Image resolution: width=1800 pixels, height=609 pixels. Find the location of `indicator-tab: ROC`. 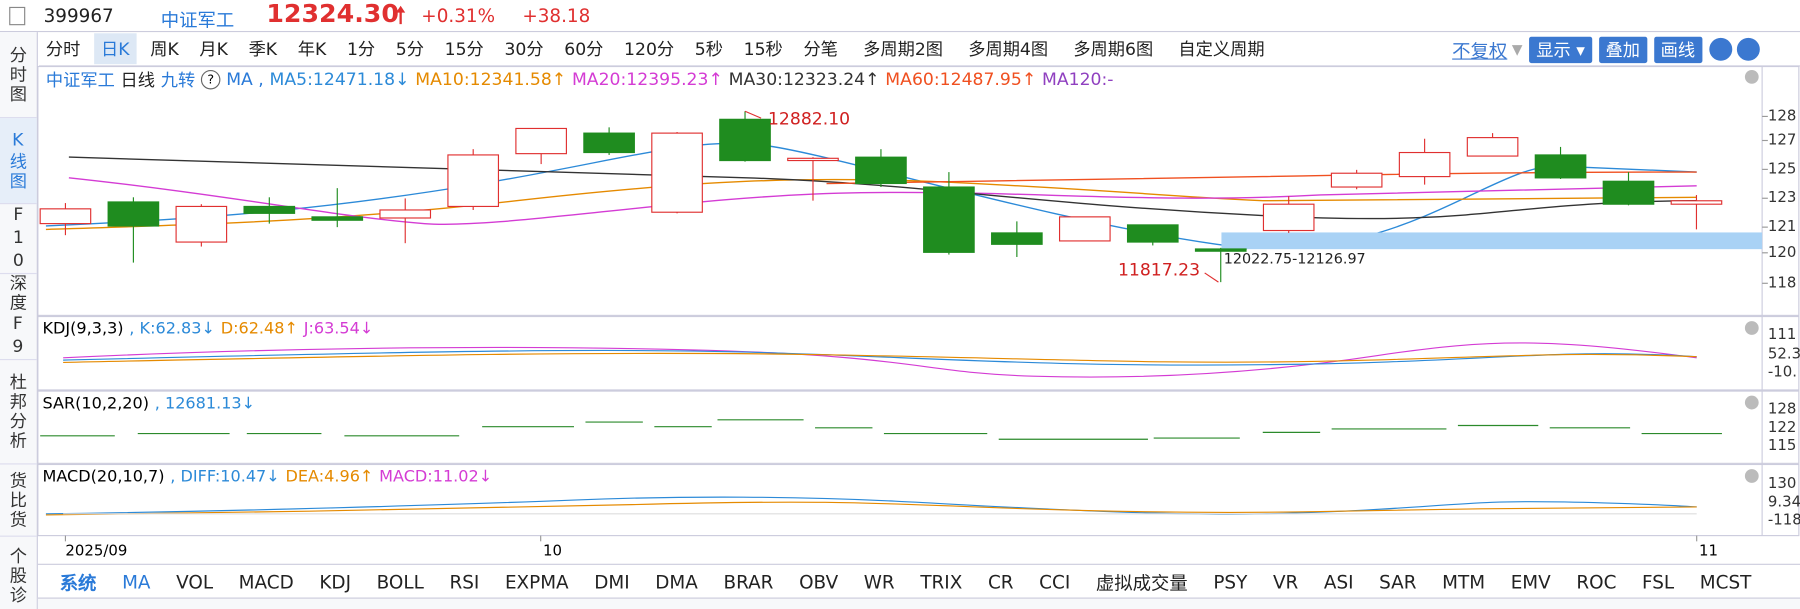

indicator-tab: ROC is located at coordinates (1596, 581).